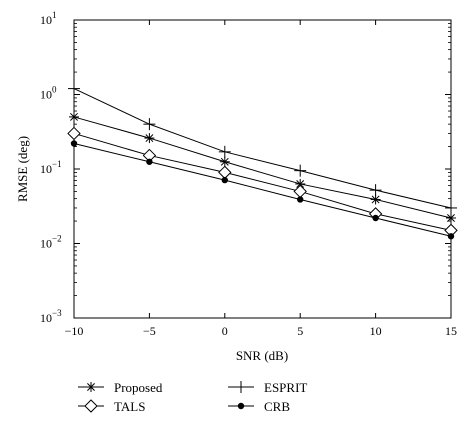 The height and width of the screenshot is (433, 474). What do you see at coordinates (51, 316) in the screenshot?
I see `y-tick-label: 10⁻³` at bounding box center [51, 316].